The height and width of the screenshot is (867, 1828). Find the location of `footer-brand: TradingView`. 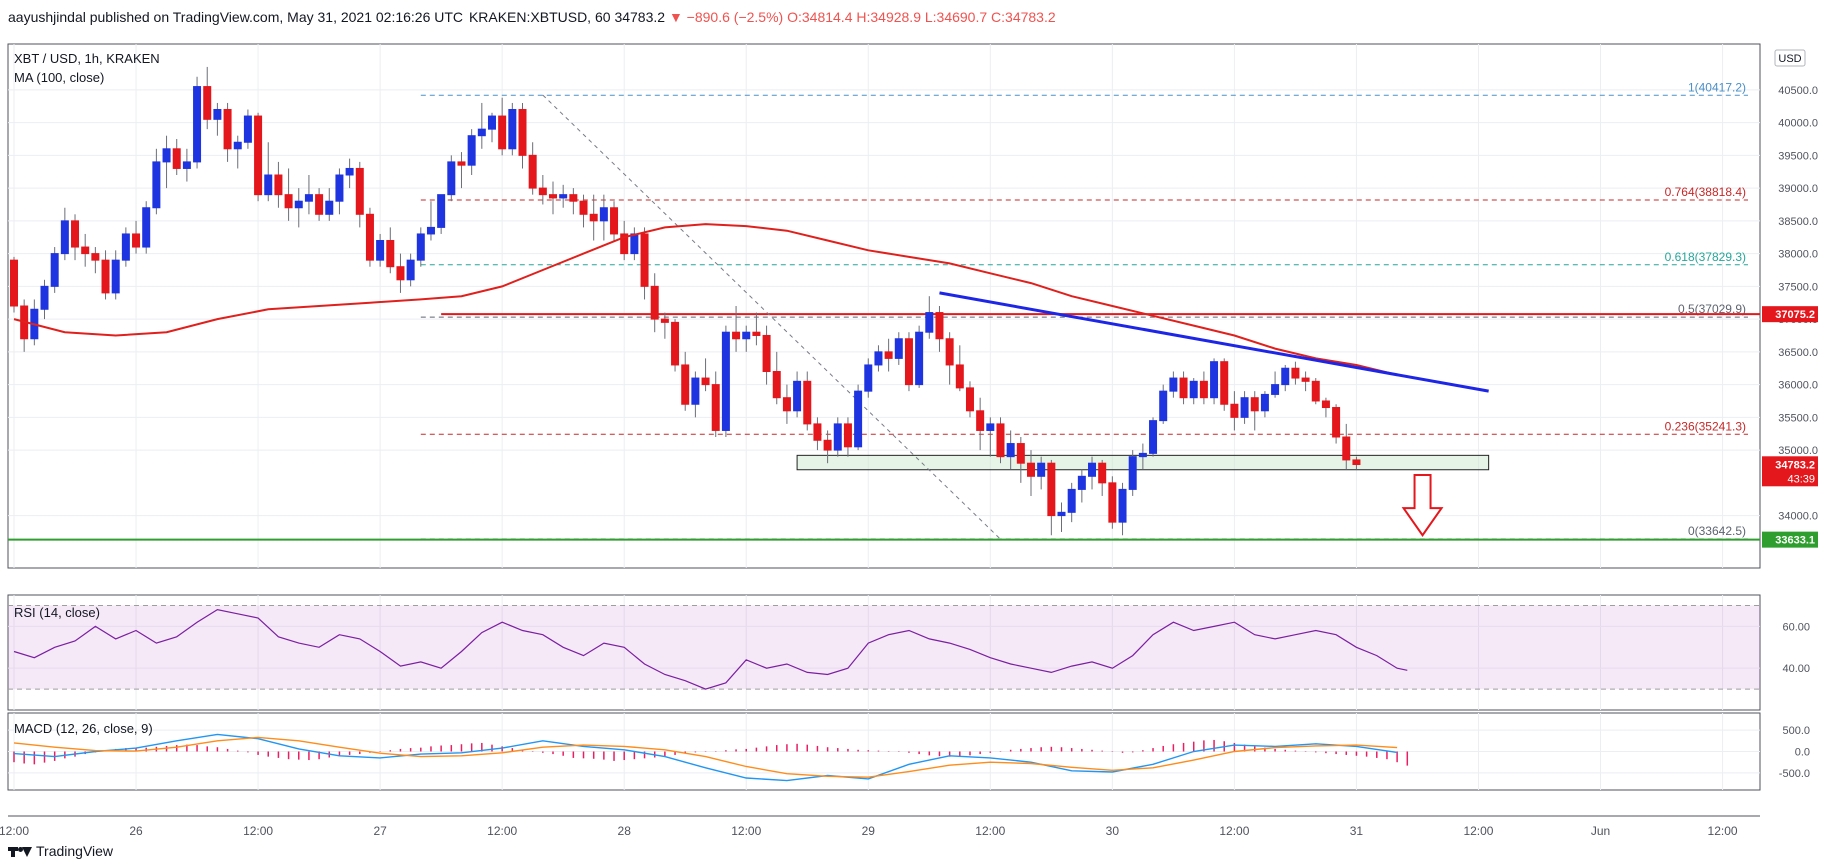

footer-brand: TradingView is located at coordinates (75, 851).